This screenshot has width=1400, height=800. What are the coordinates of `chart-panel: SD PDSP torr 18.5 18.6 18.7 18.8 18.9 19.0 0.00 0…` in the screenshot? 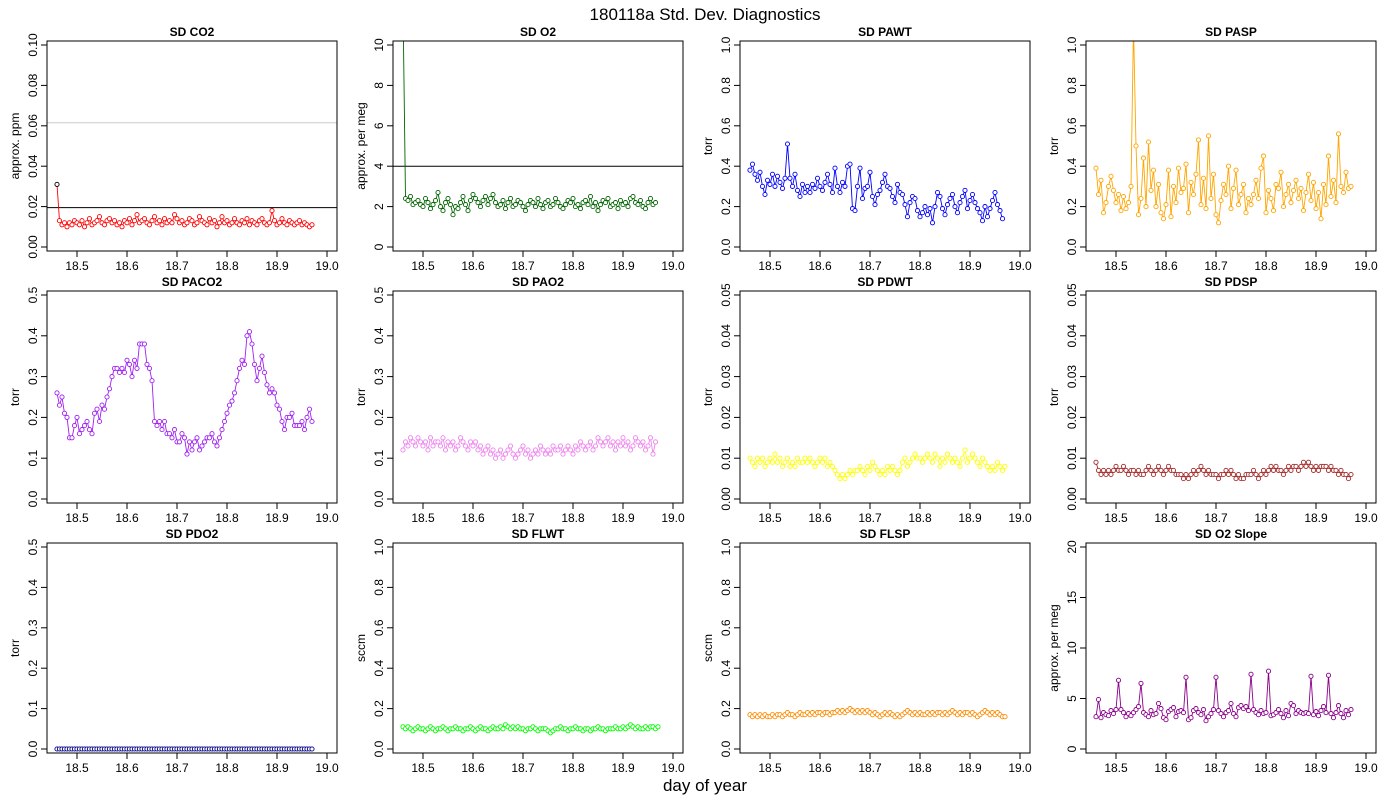 It's located at (1212, 400).